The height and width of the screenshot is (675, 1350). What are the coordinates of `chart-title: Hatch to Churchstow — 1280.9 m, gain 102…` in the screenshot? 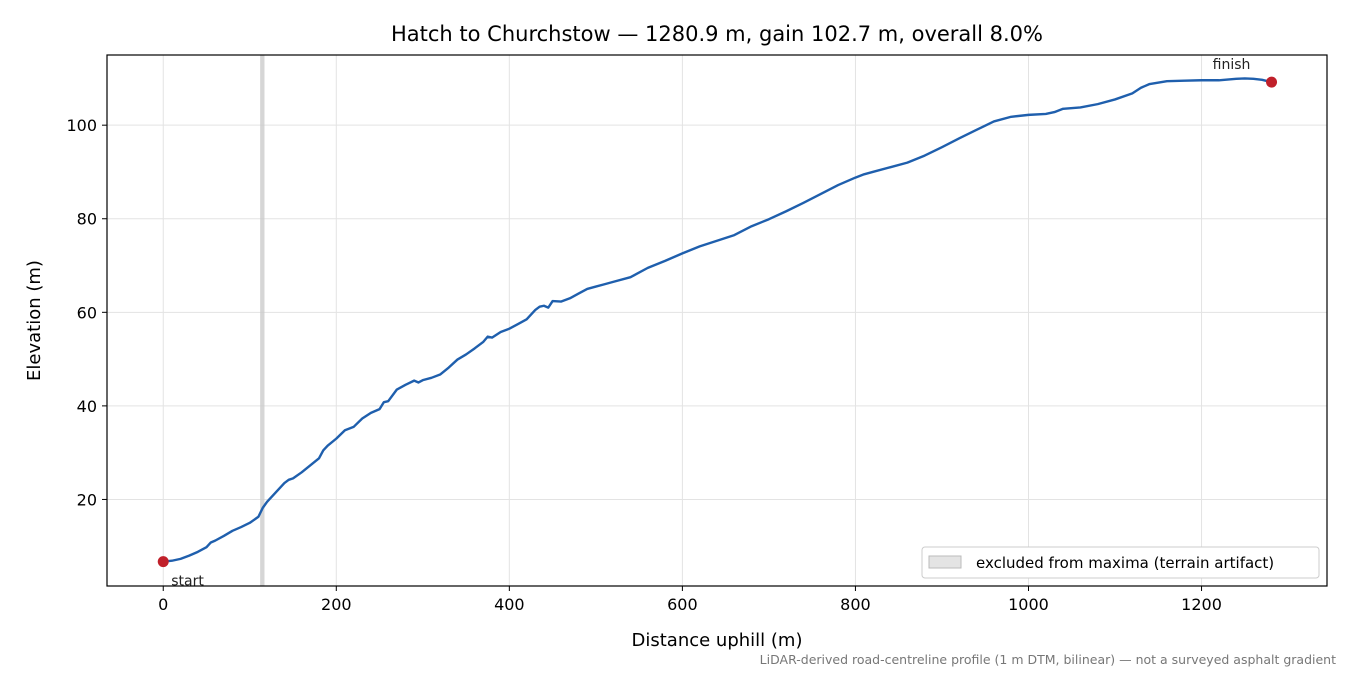 It's located at (717, 34).